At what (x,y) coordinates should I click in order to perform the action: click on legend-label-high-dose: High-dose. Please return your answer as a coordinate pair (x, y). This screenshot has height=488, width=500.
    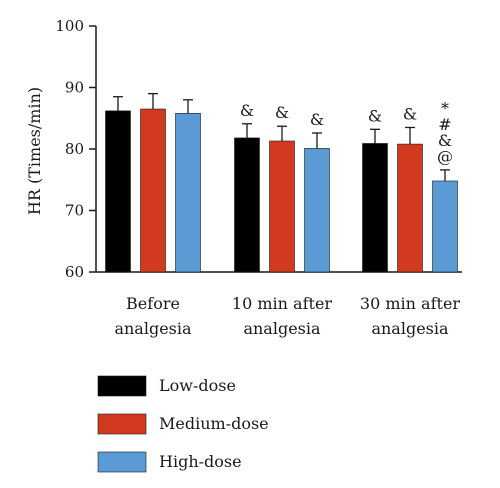
    Looking at the image, I should click on (200, 461).